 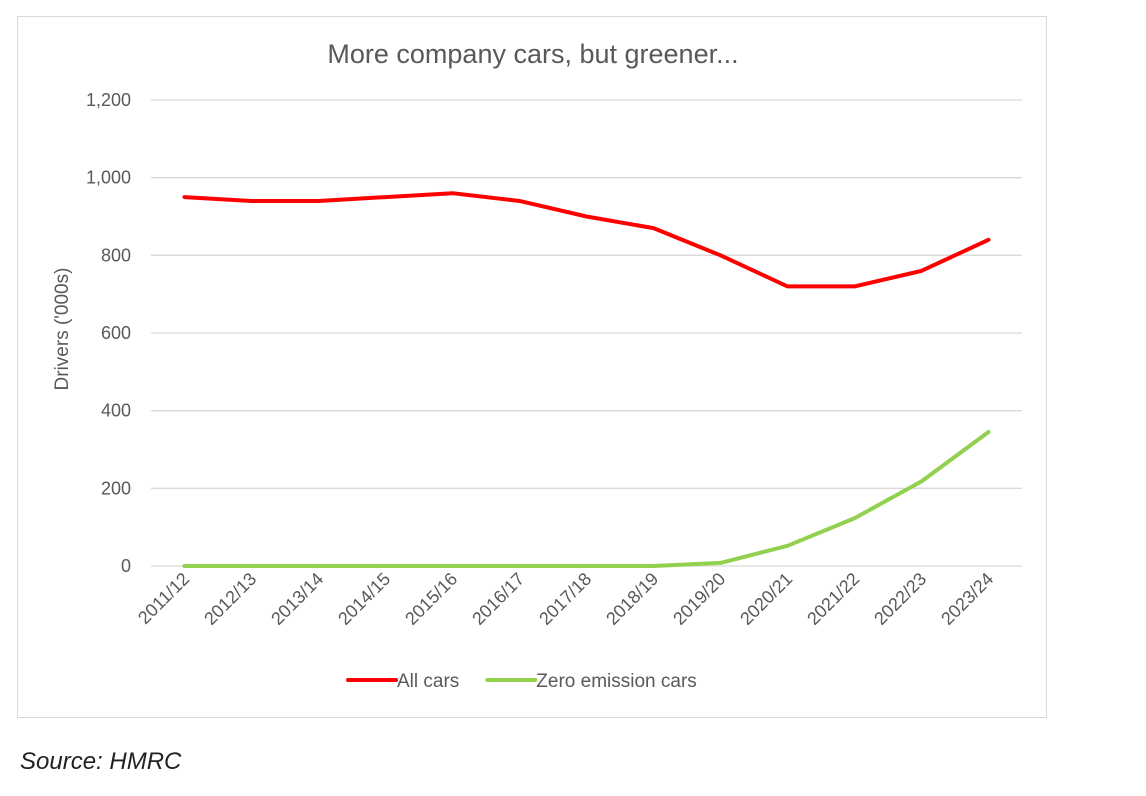 I want to click on x-tick-label: 2020/21, so click(x=766, y=599).